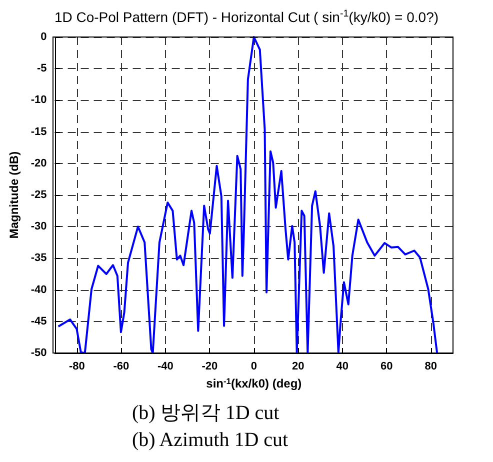 The image size is (493, 462). I want to click on y-tick-label: -50, so click(38, 353).